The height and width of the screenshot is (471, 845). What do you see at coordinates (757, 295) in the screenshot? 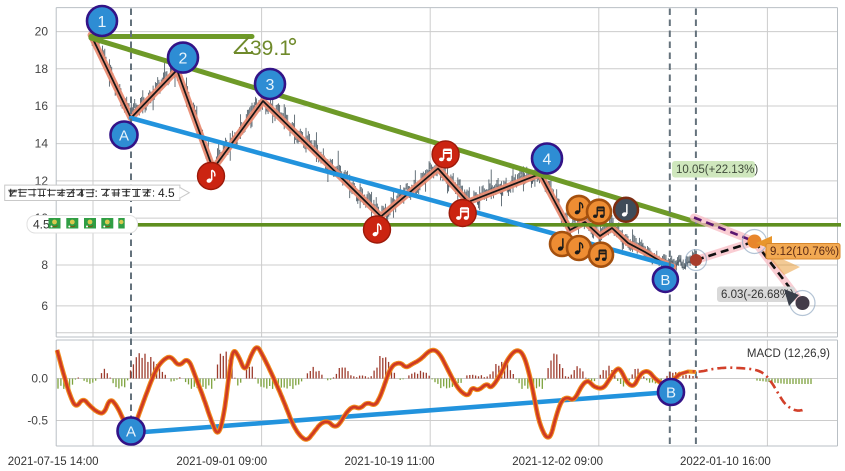
I see `svg-text: 6.03(-26.68%)` at bounding box center [757, 295].